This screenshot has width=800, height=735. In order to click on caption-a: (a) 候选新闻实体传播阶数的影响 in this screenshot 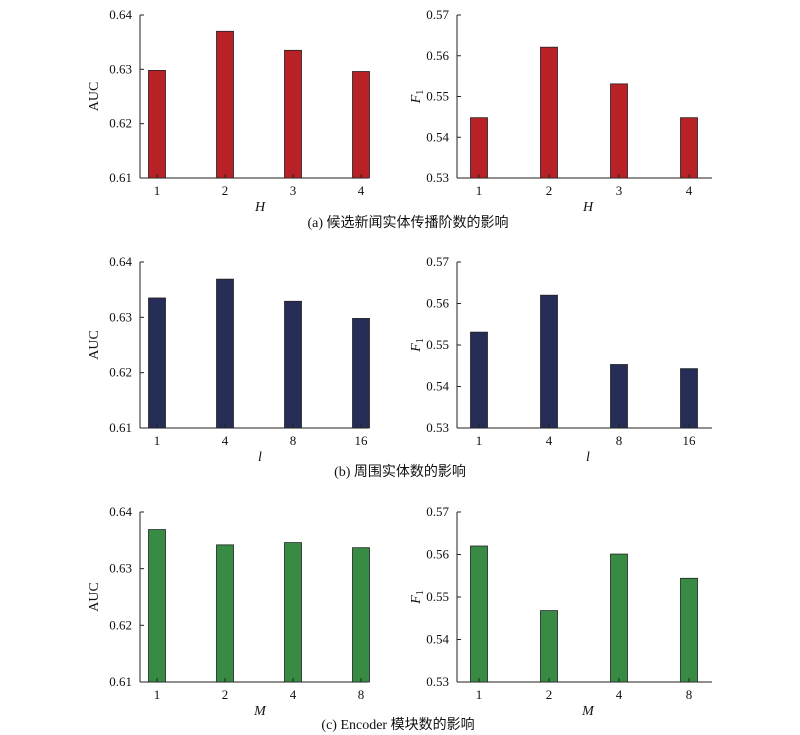, I will do `click(407, 223)`.